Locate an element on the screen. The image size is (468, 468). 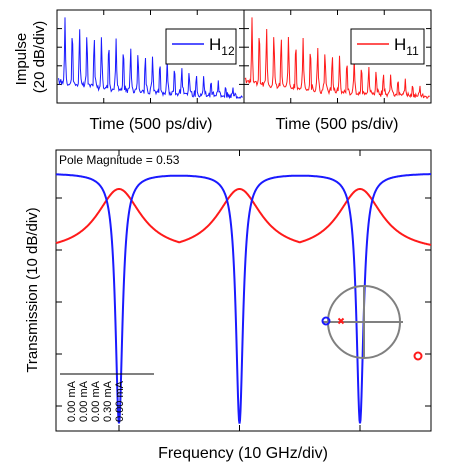
current-label-3: 0.00 mA is located at coordinates (96, 401).